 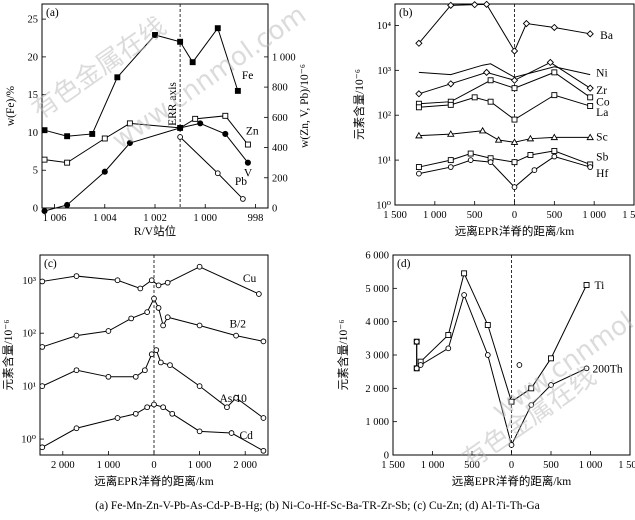 What do you see at coordinates (55, 218) in the screenshot?
I see `x-tick-label: 1 006` at bounding box center [55, 218].